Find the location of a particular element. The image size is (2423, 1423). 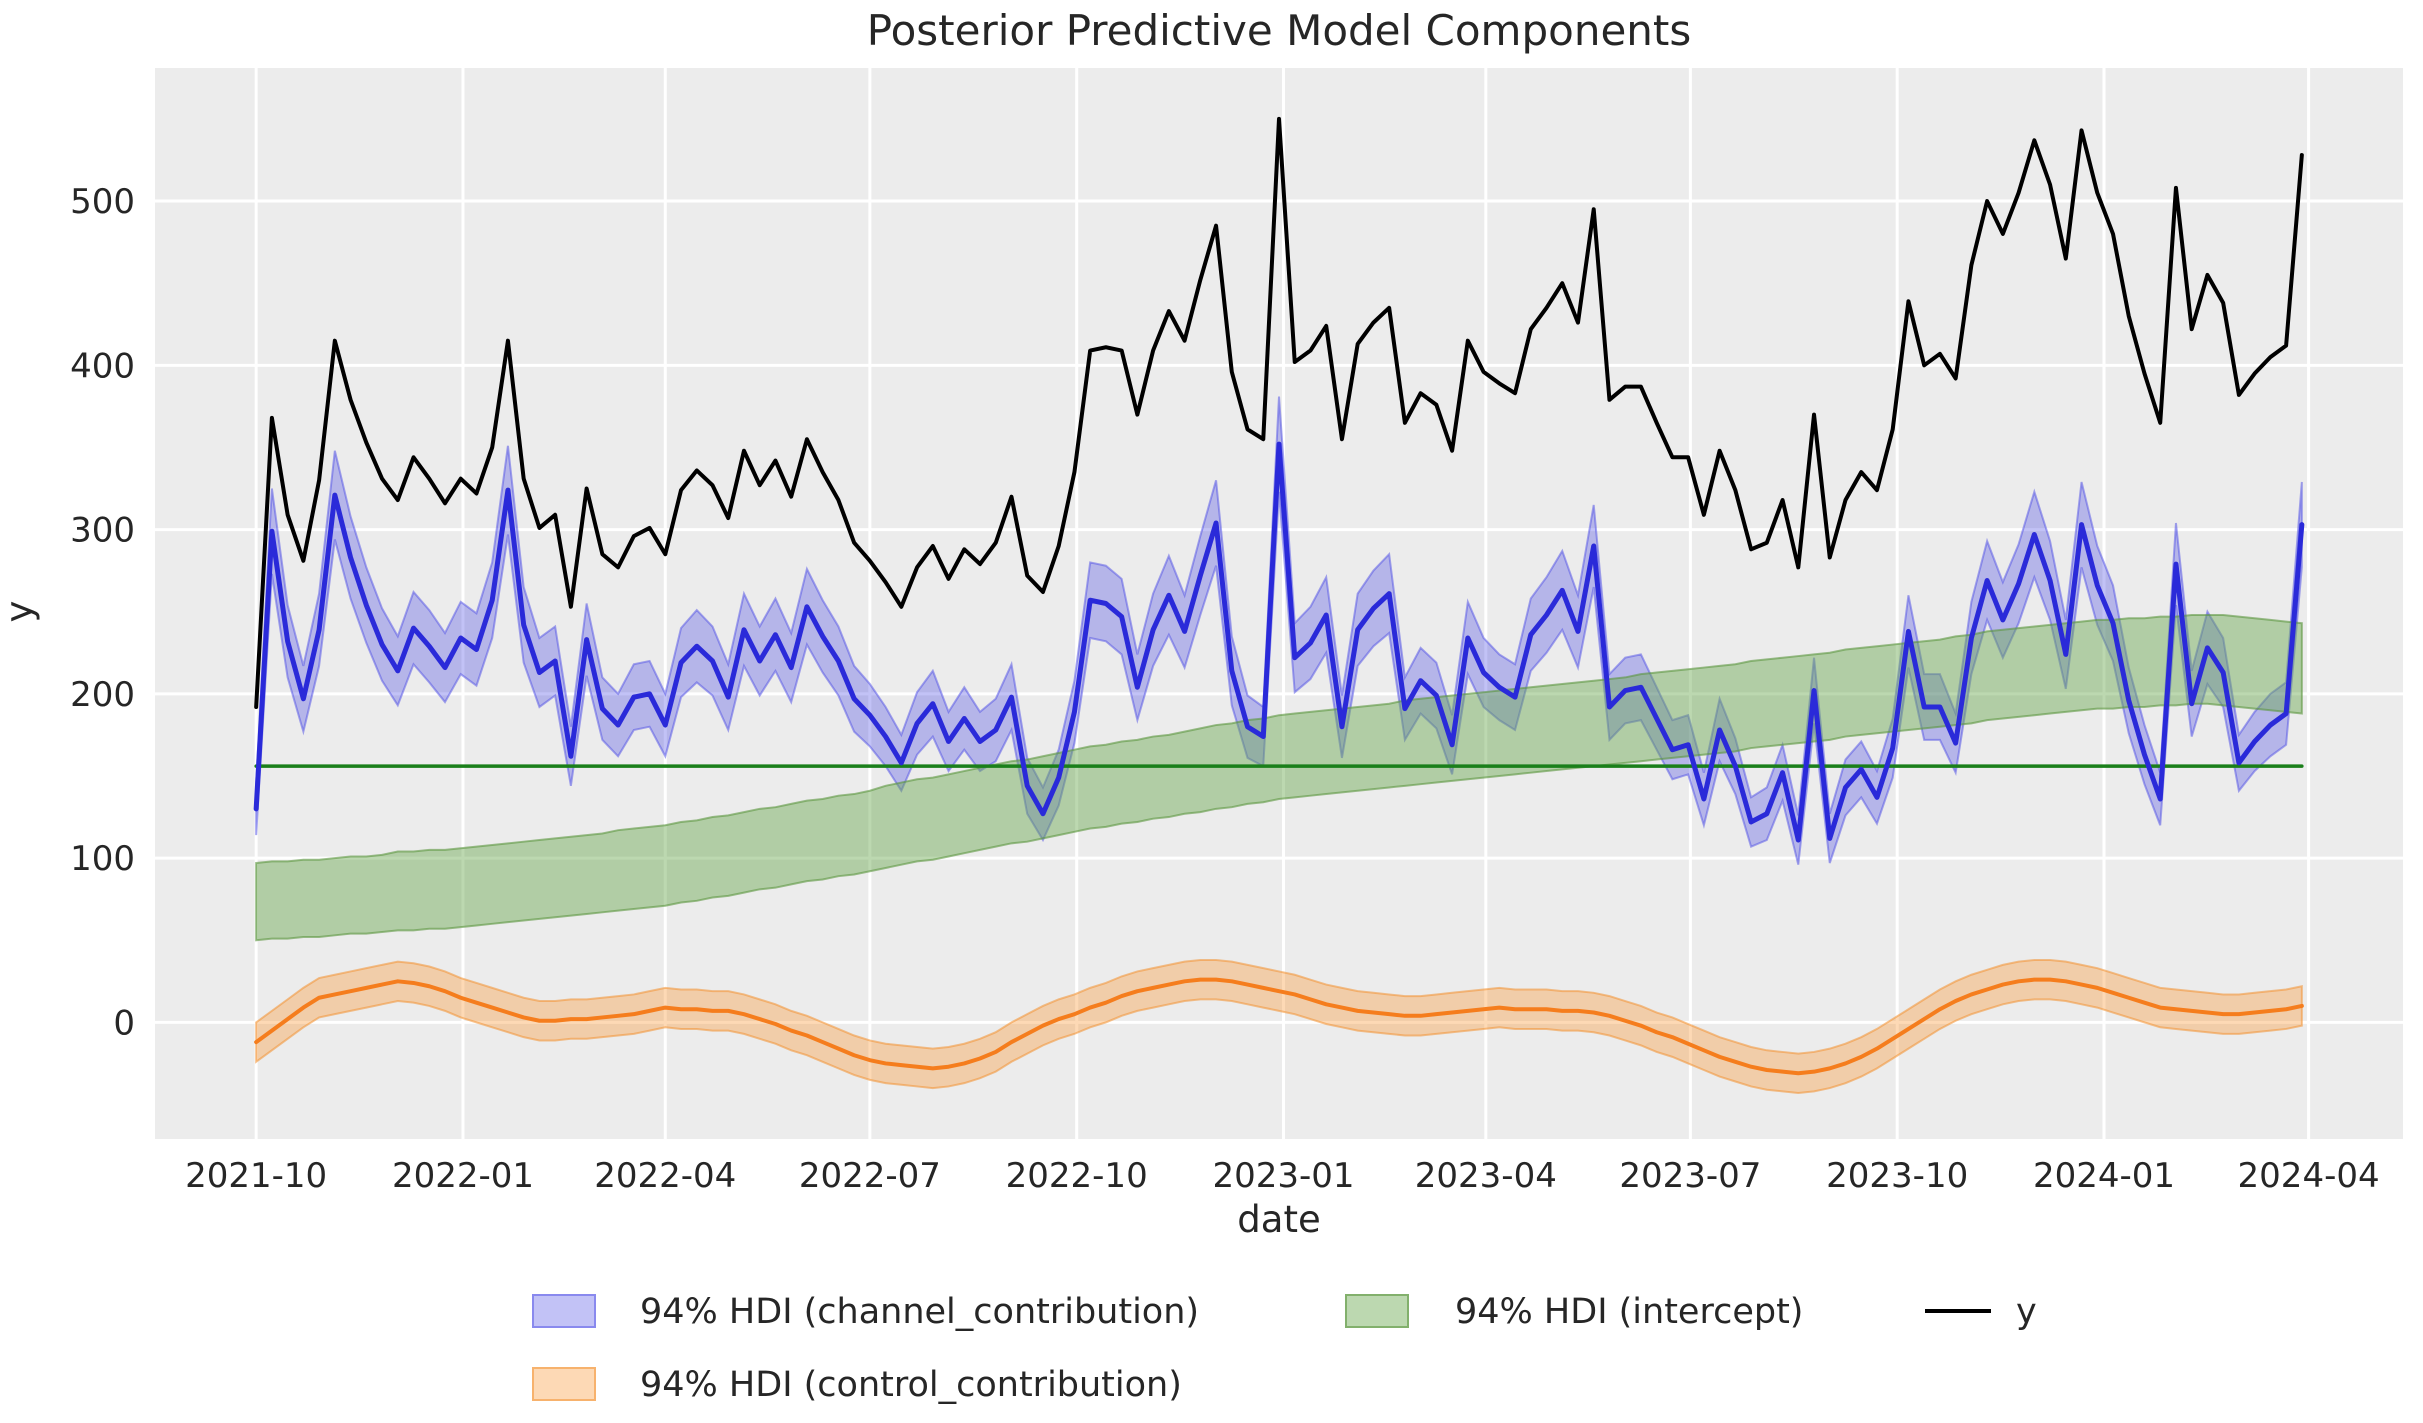

legend-swatch-intercept is located at coordinates (1377, 1311).